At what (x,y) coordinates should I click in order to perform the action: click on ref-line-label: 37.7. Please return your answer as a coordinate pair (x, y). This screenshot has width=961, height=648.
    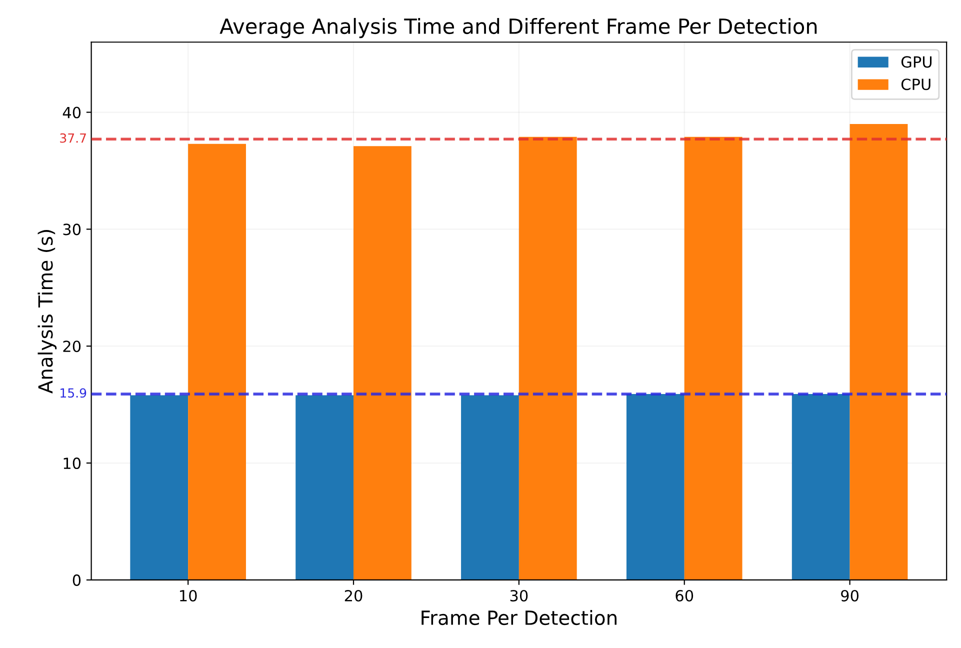
    Looking at the image, I should click on (73, 138).